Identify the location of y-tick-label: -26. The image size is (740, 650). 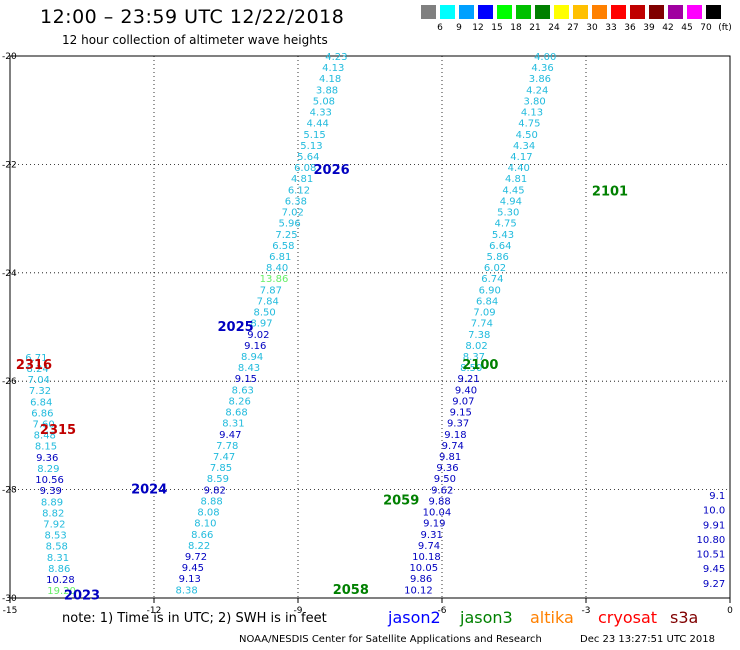
(9, 382).